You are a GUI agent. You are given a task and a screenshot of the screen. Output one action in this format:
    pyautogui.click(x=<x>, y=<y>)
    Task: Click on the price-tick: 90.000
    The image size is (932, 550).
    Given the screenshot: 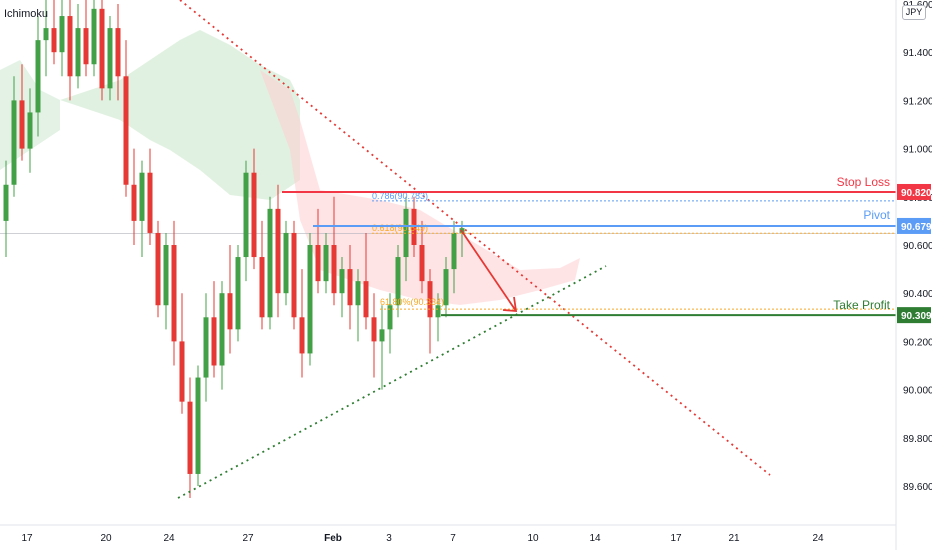 What is the action you would take?
    pyautogui.click(x=917, y=391)
    